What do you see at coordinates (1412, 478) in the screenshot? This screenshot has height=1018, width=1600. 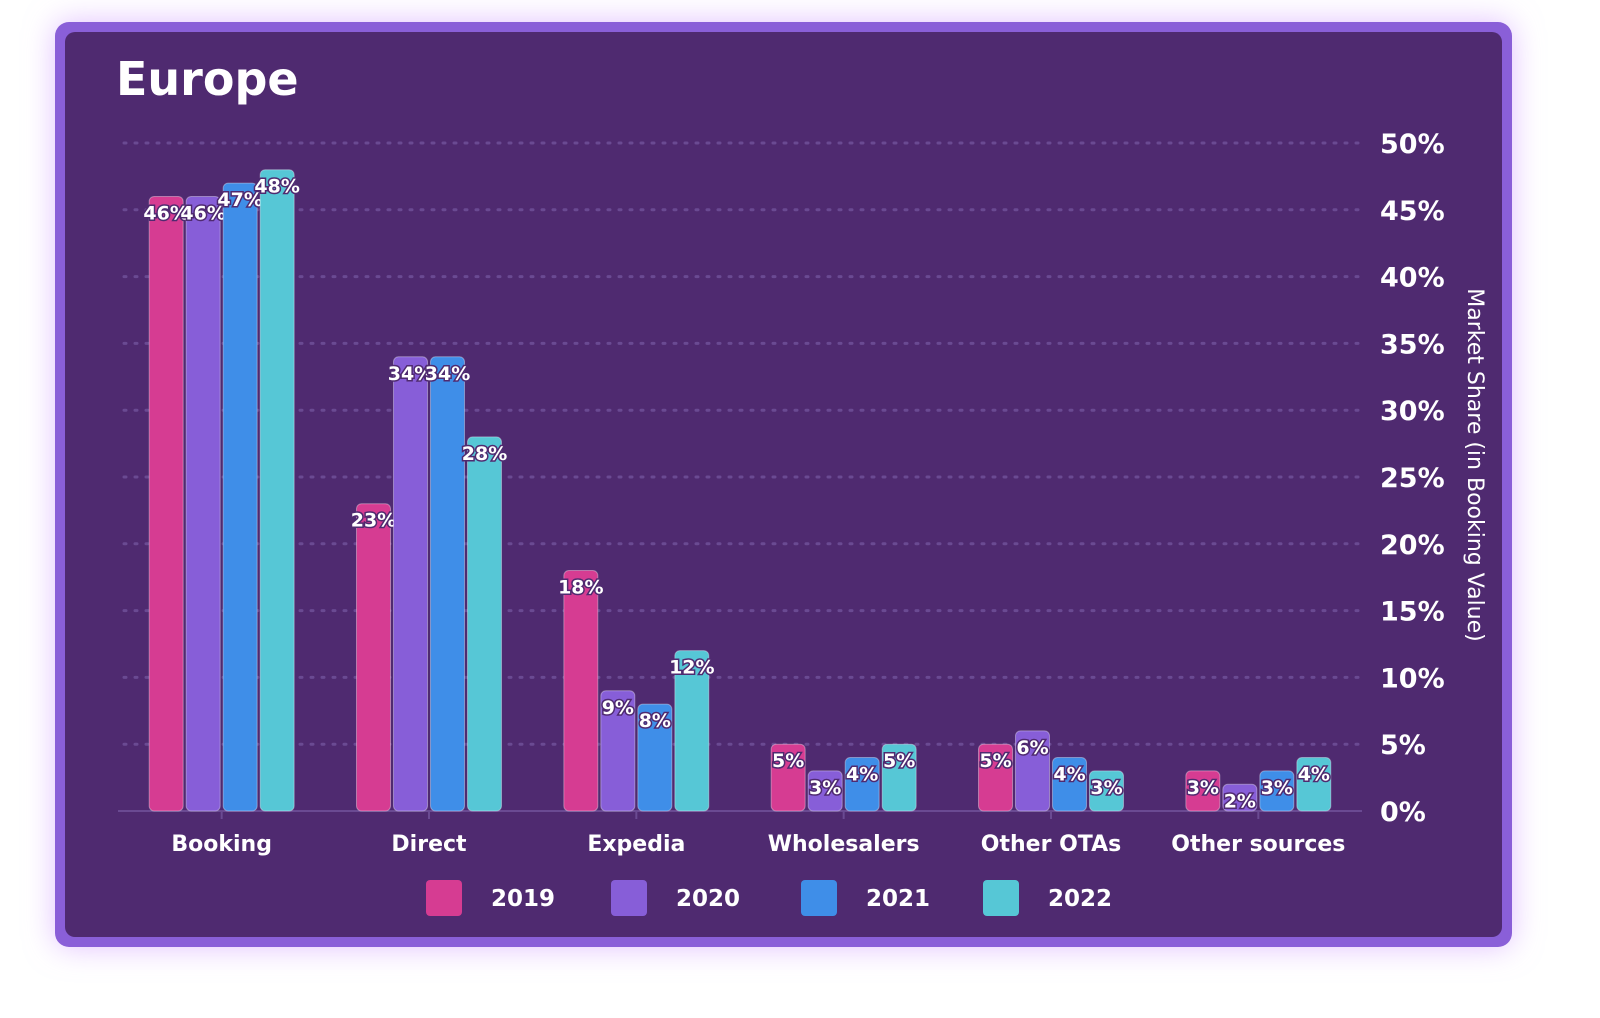 I see `y-tick-label: 25%` at bounding box center [1412, 478].